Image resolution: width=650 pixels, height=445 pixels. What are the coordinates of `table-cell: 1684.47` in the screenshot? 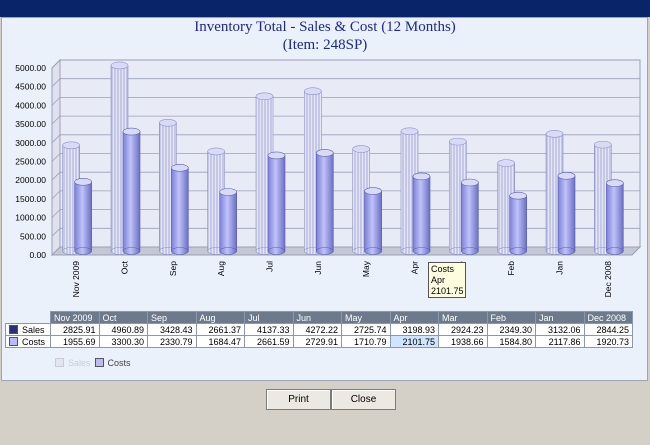 It's located at (220, 341).